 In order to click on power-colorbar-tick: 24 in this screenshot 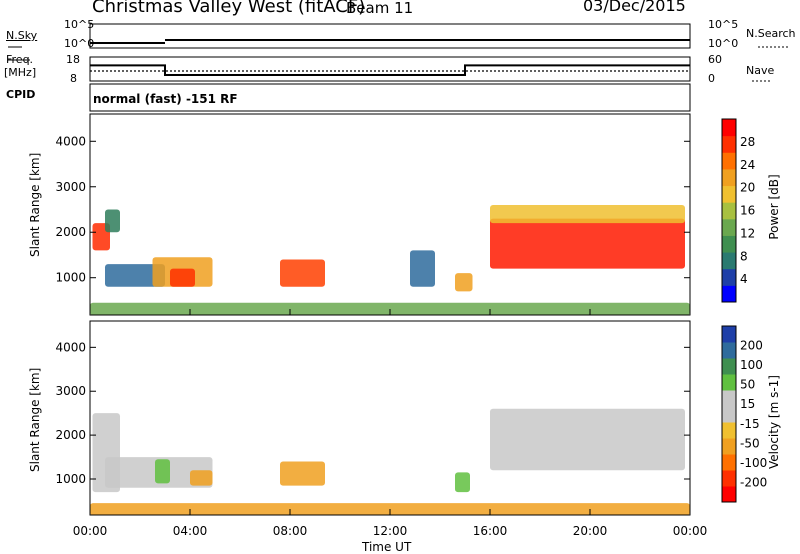, I will do `click(747, 165)`.